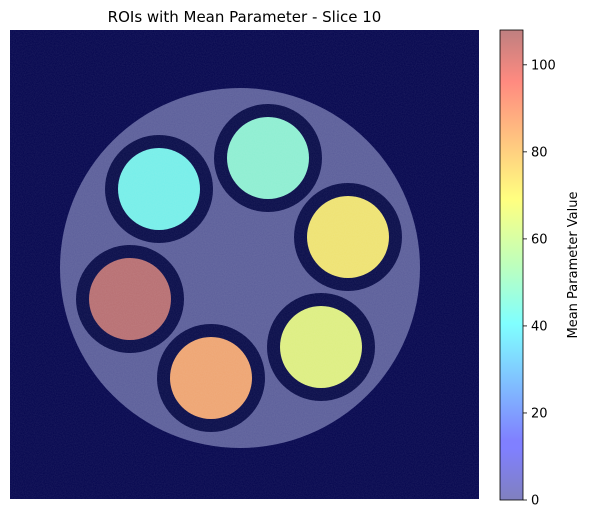 The height and width of the screenshot is (520, 589). Describe the element at coordinates (539, 326) in the screenshot. I see `colorbar-tick-label: 40` at that location.